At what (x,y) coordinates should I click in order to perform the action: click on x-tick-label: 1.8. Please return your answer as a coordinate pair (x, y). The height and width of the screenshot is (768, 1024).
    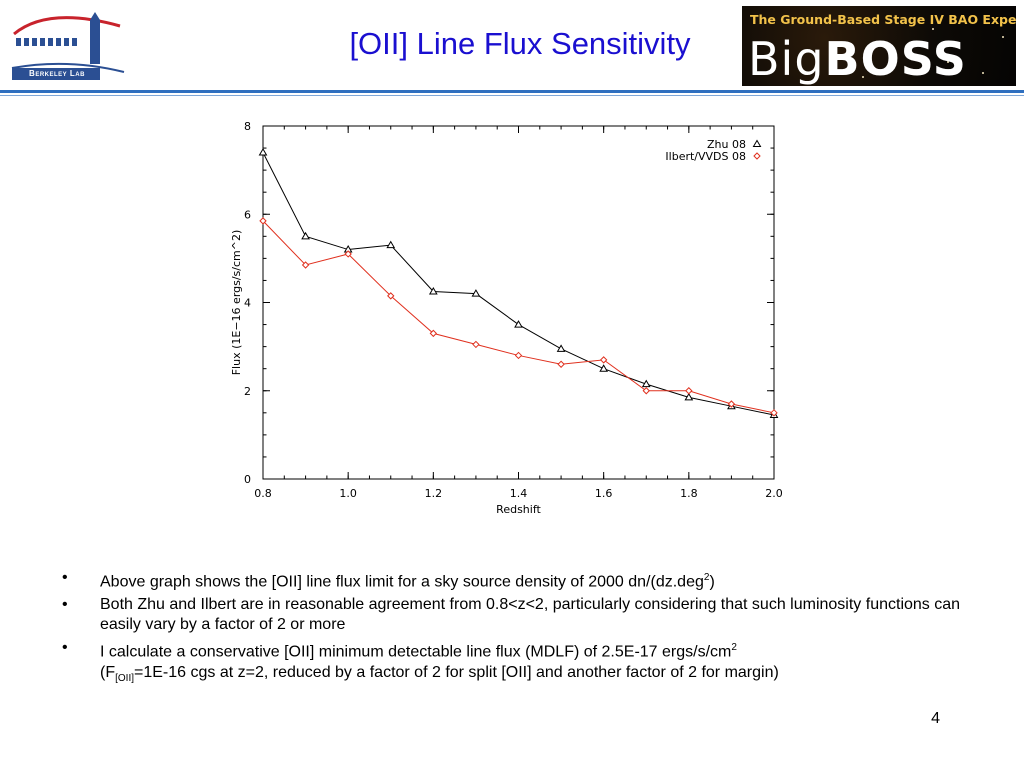
    Looking at the image, I should click on (689, 493).